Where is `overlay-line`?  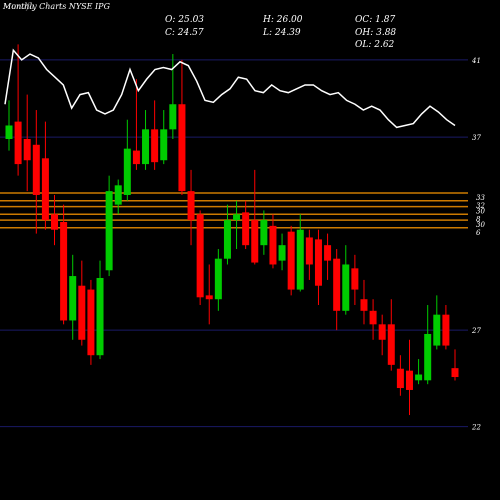 overlay-line is located at coordinates (230, 88).